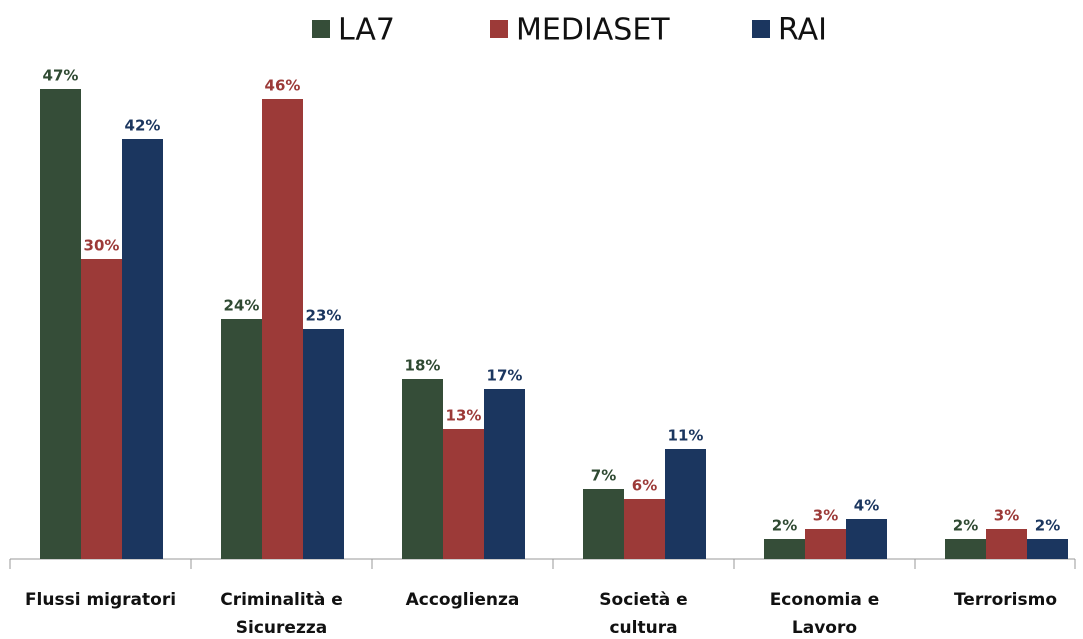  I want to click on x-tick-label: Criminalità e Sicurezza, so click(281, 614).